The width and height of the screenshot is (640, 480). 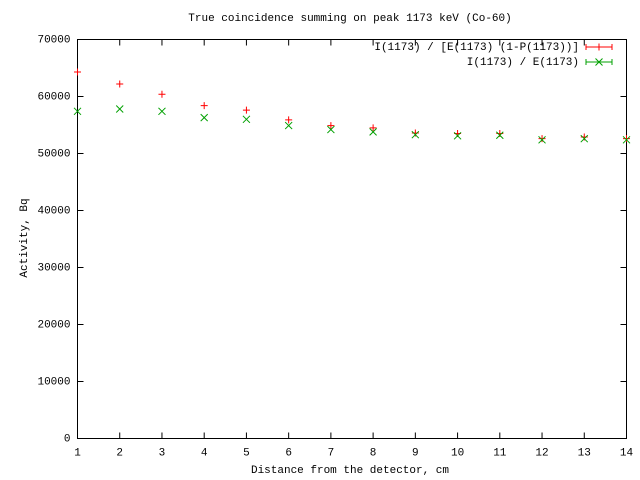 I want to click on y-tick-label: 10000, so click(x=53, y=382).